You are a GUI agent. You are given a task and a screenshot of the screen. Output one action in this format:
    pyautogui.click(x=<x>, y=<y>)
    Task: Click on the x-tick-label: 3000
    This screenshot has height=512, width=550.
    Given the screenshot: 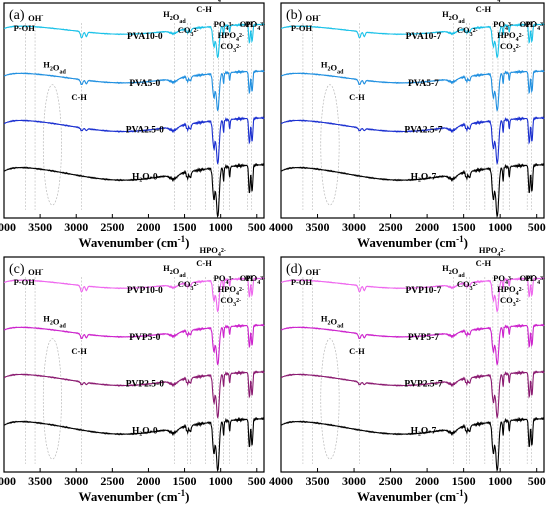 What is the action you would take?
    pyautogui.click(x=76, y=227)
    